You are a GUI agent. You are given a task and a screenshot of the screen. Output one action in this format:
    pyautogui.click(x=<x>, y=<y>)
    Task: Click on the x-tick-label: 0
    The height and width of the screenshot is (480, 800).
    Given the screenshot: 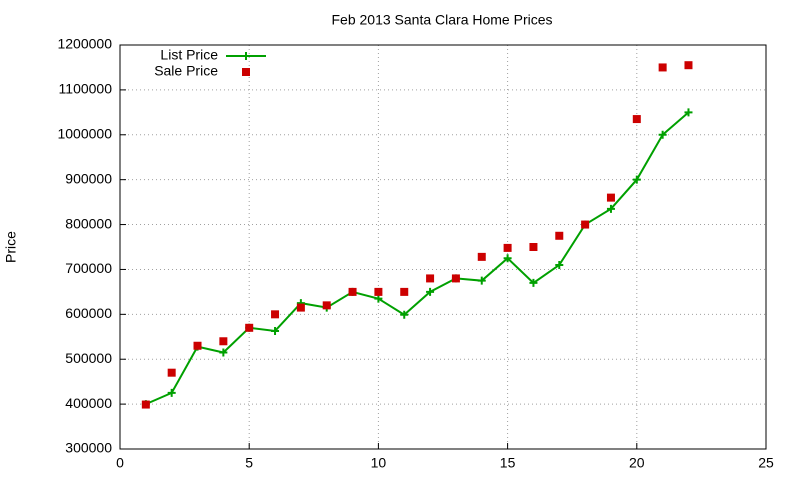 What is the action you would take?
    pyautogui.click(x=120, y=463)
    